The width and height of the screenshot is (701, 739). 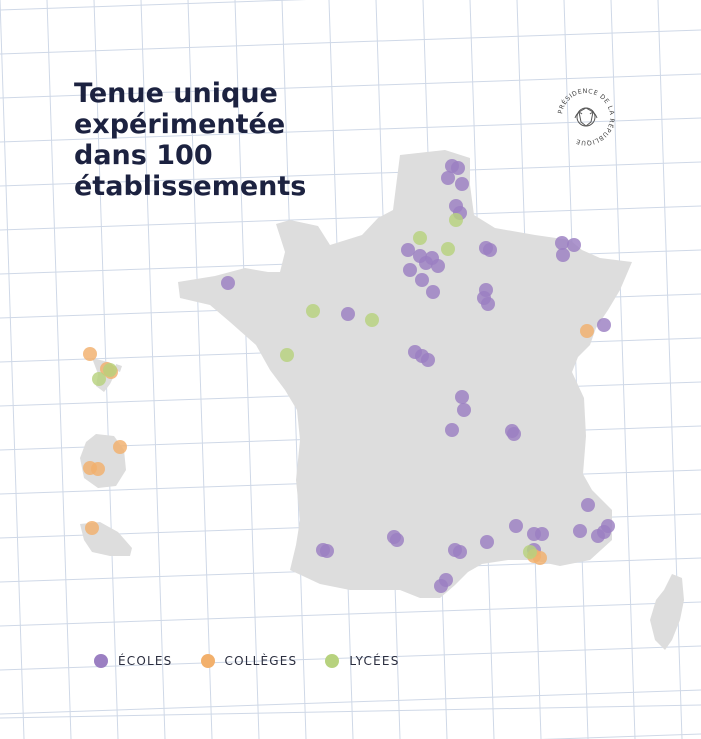 I want to click on title-line-3: dans 100, so click(x=143, y=155).